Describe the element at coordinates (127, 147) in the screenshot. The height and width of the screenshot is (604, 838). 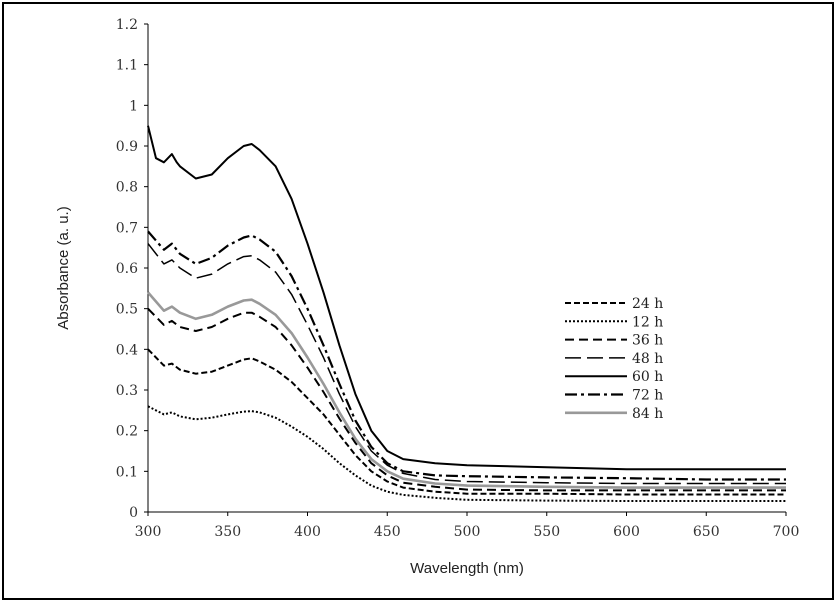
I see `y-tick-label: 0.9` at that location.